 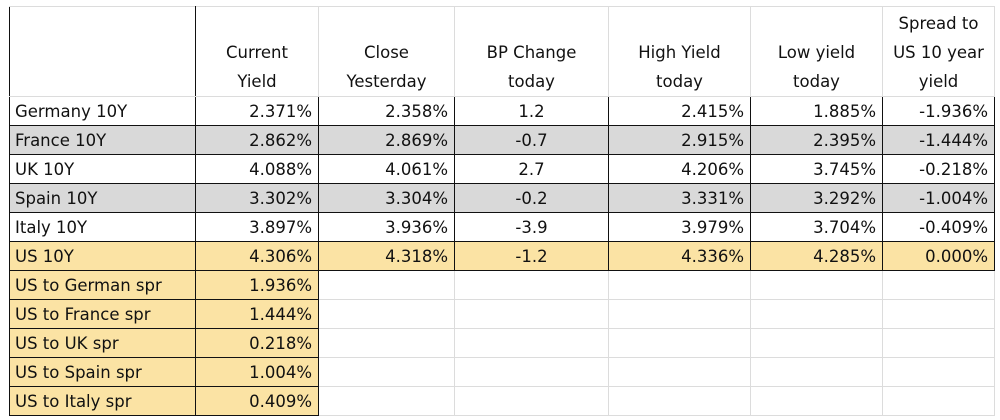 What do you see at coordinates (679, 256) in the screenshot?
I see `high-yield-cell: 4.336%` at bounding box center [679, 256].